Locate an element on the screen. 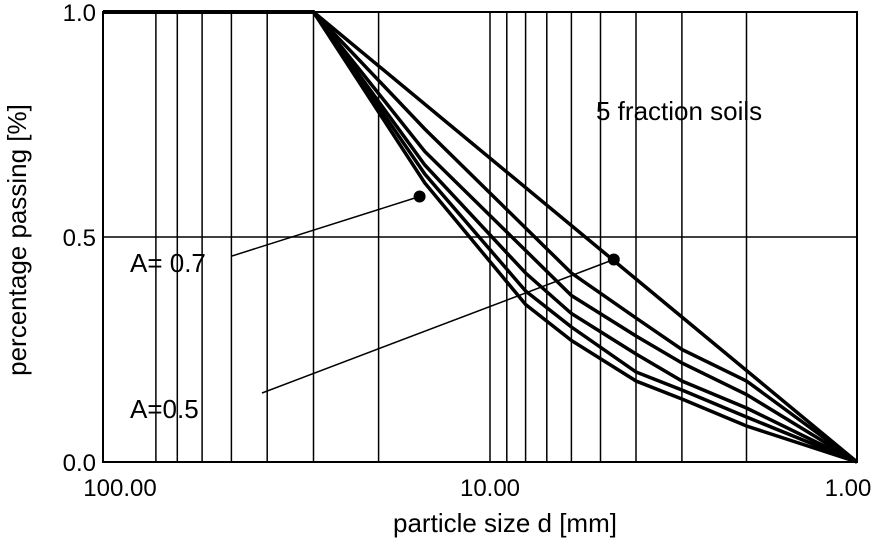 Image resolution: width=883 pixels, height=541 pixels. y-axis-title: percentage passing [%] is located at coordinates (17, 240).